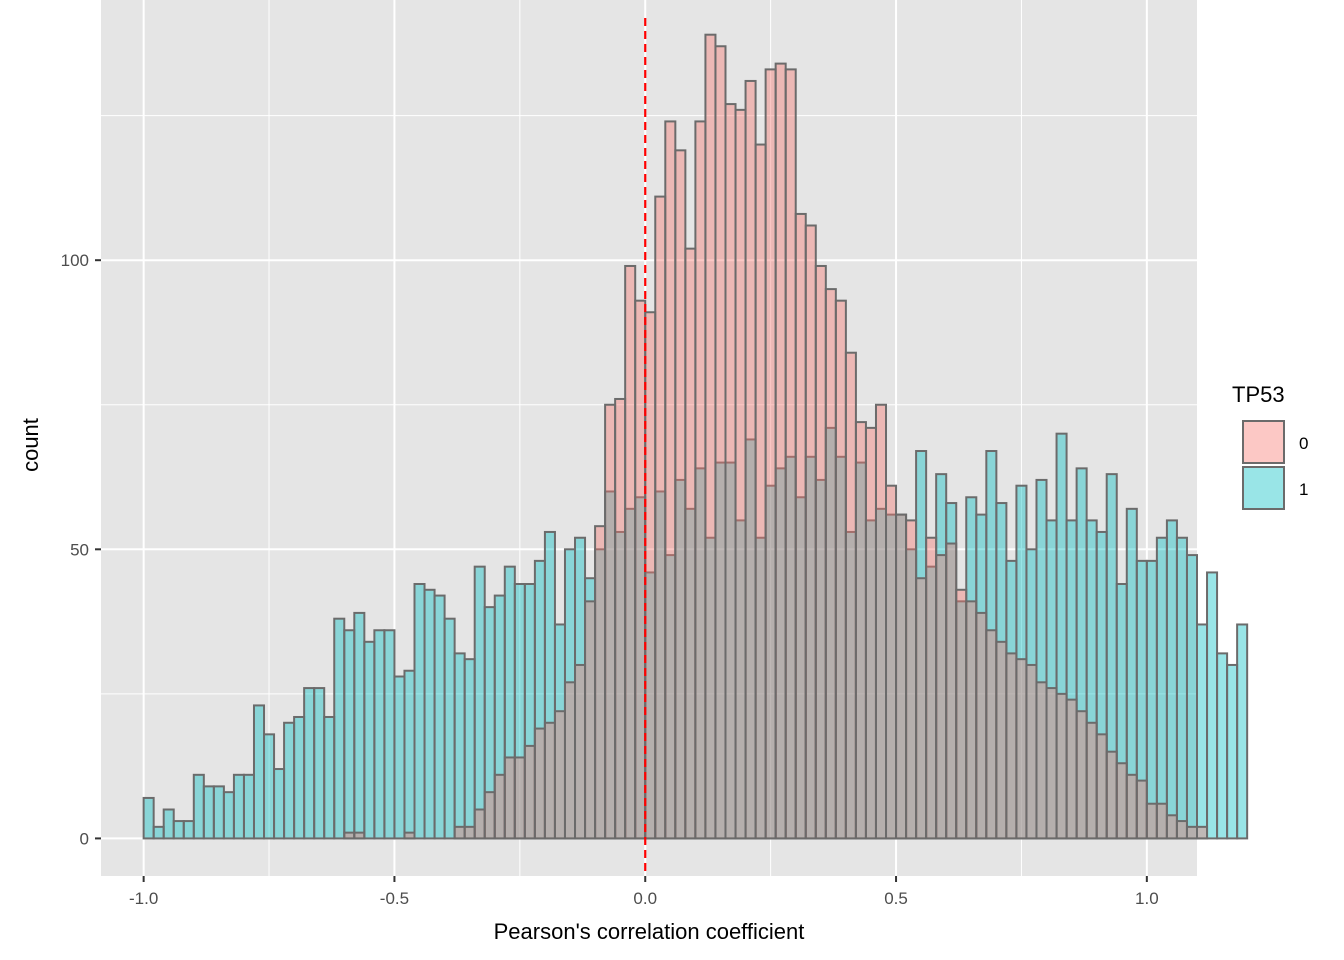 The image size is (1344, 960). Describe the element at coordinates (1147, 898) in the screenshot. I see `x-tick-label: 1.0` at that location.